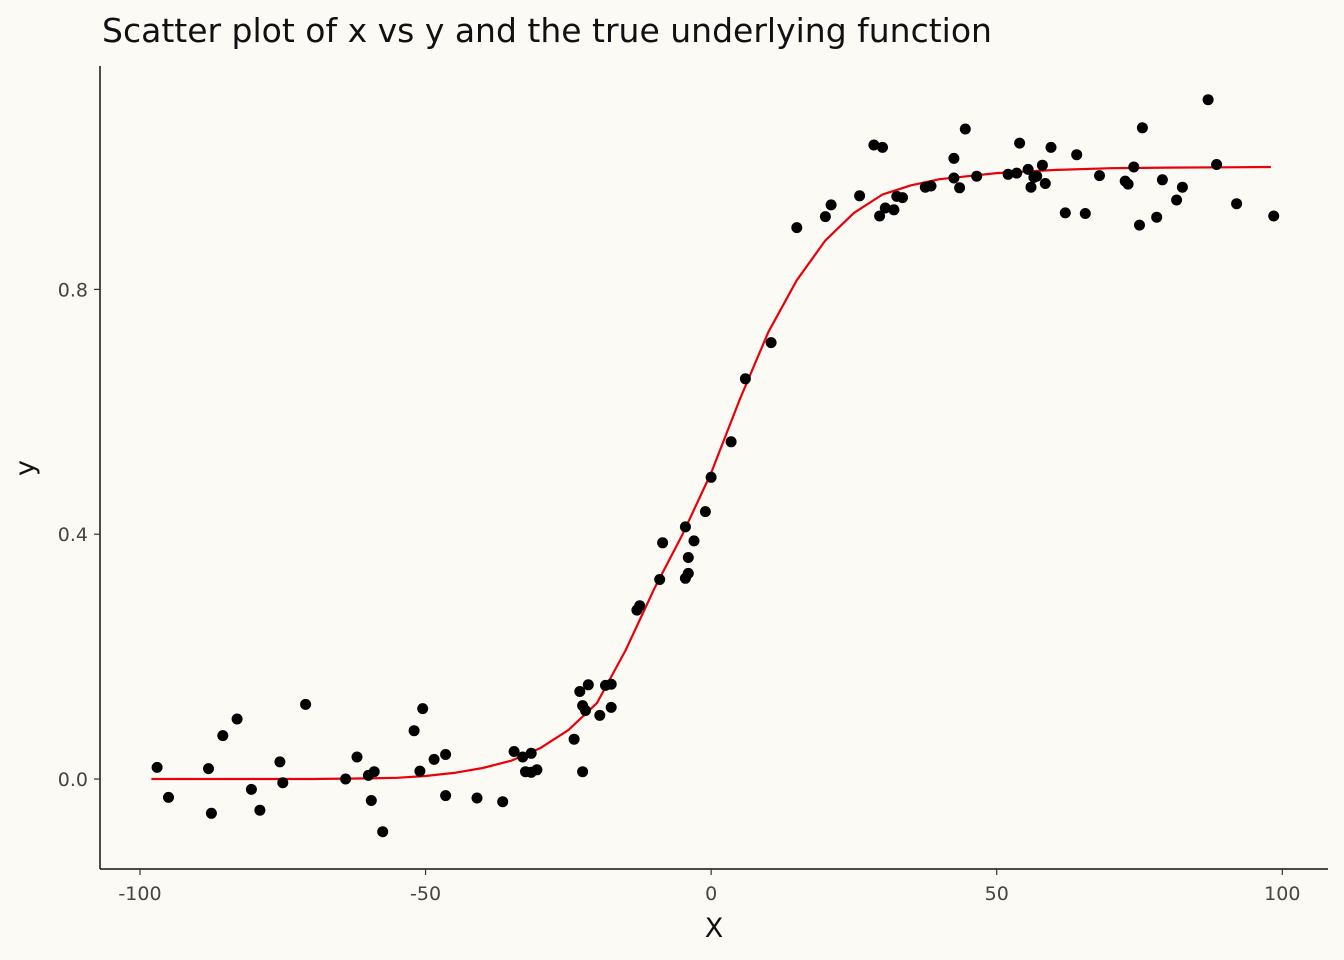 The height and width of the screenshot is (960, 1344). What do you see at coordinates (1282, 894) in the screenshot?
I see `x-tick-label: 100` at bounding box center [1282, 894].